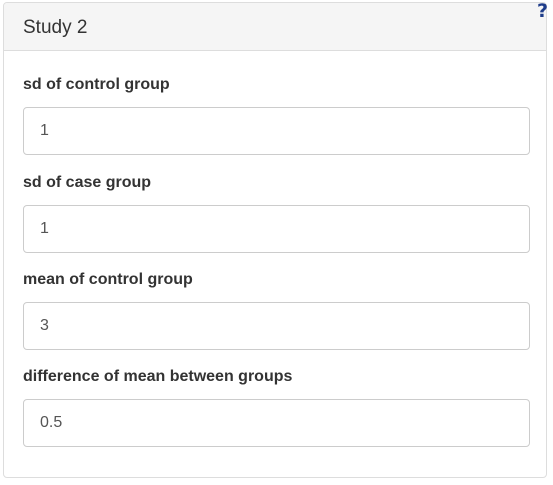  Describe the element at coordinates (87, 182) in the screenshot. I see `sd-case-label: sd of case group` at that location.